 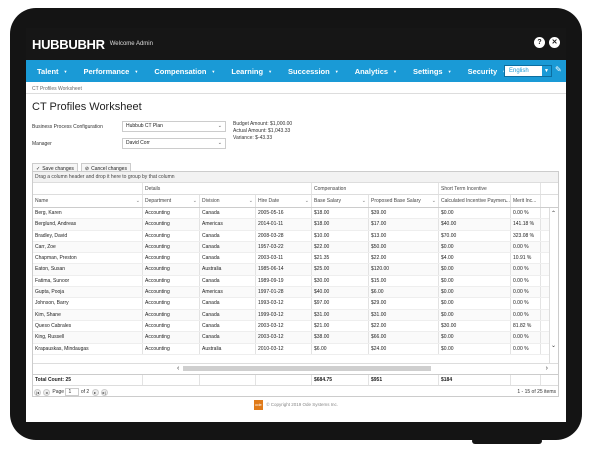 I want to click on table-cell: $31.00, so click(x=340, y=314).